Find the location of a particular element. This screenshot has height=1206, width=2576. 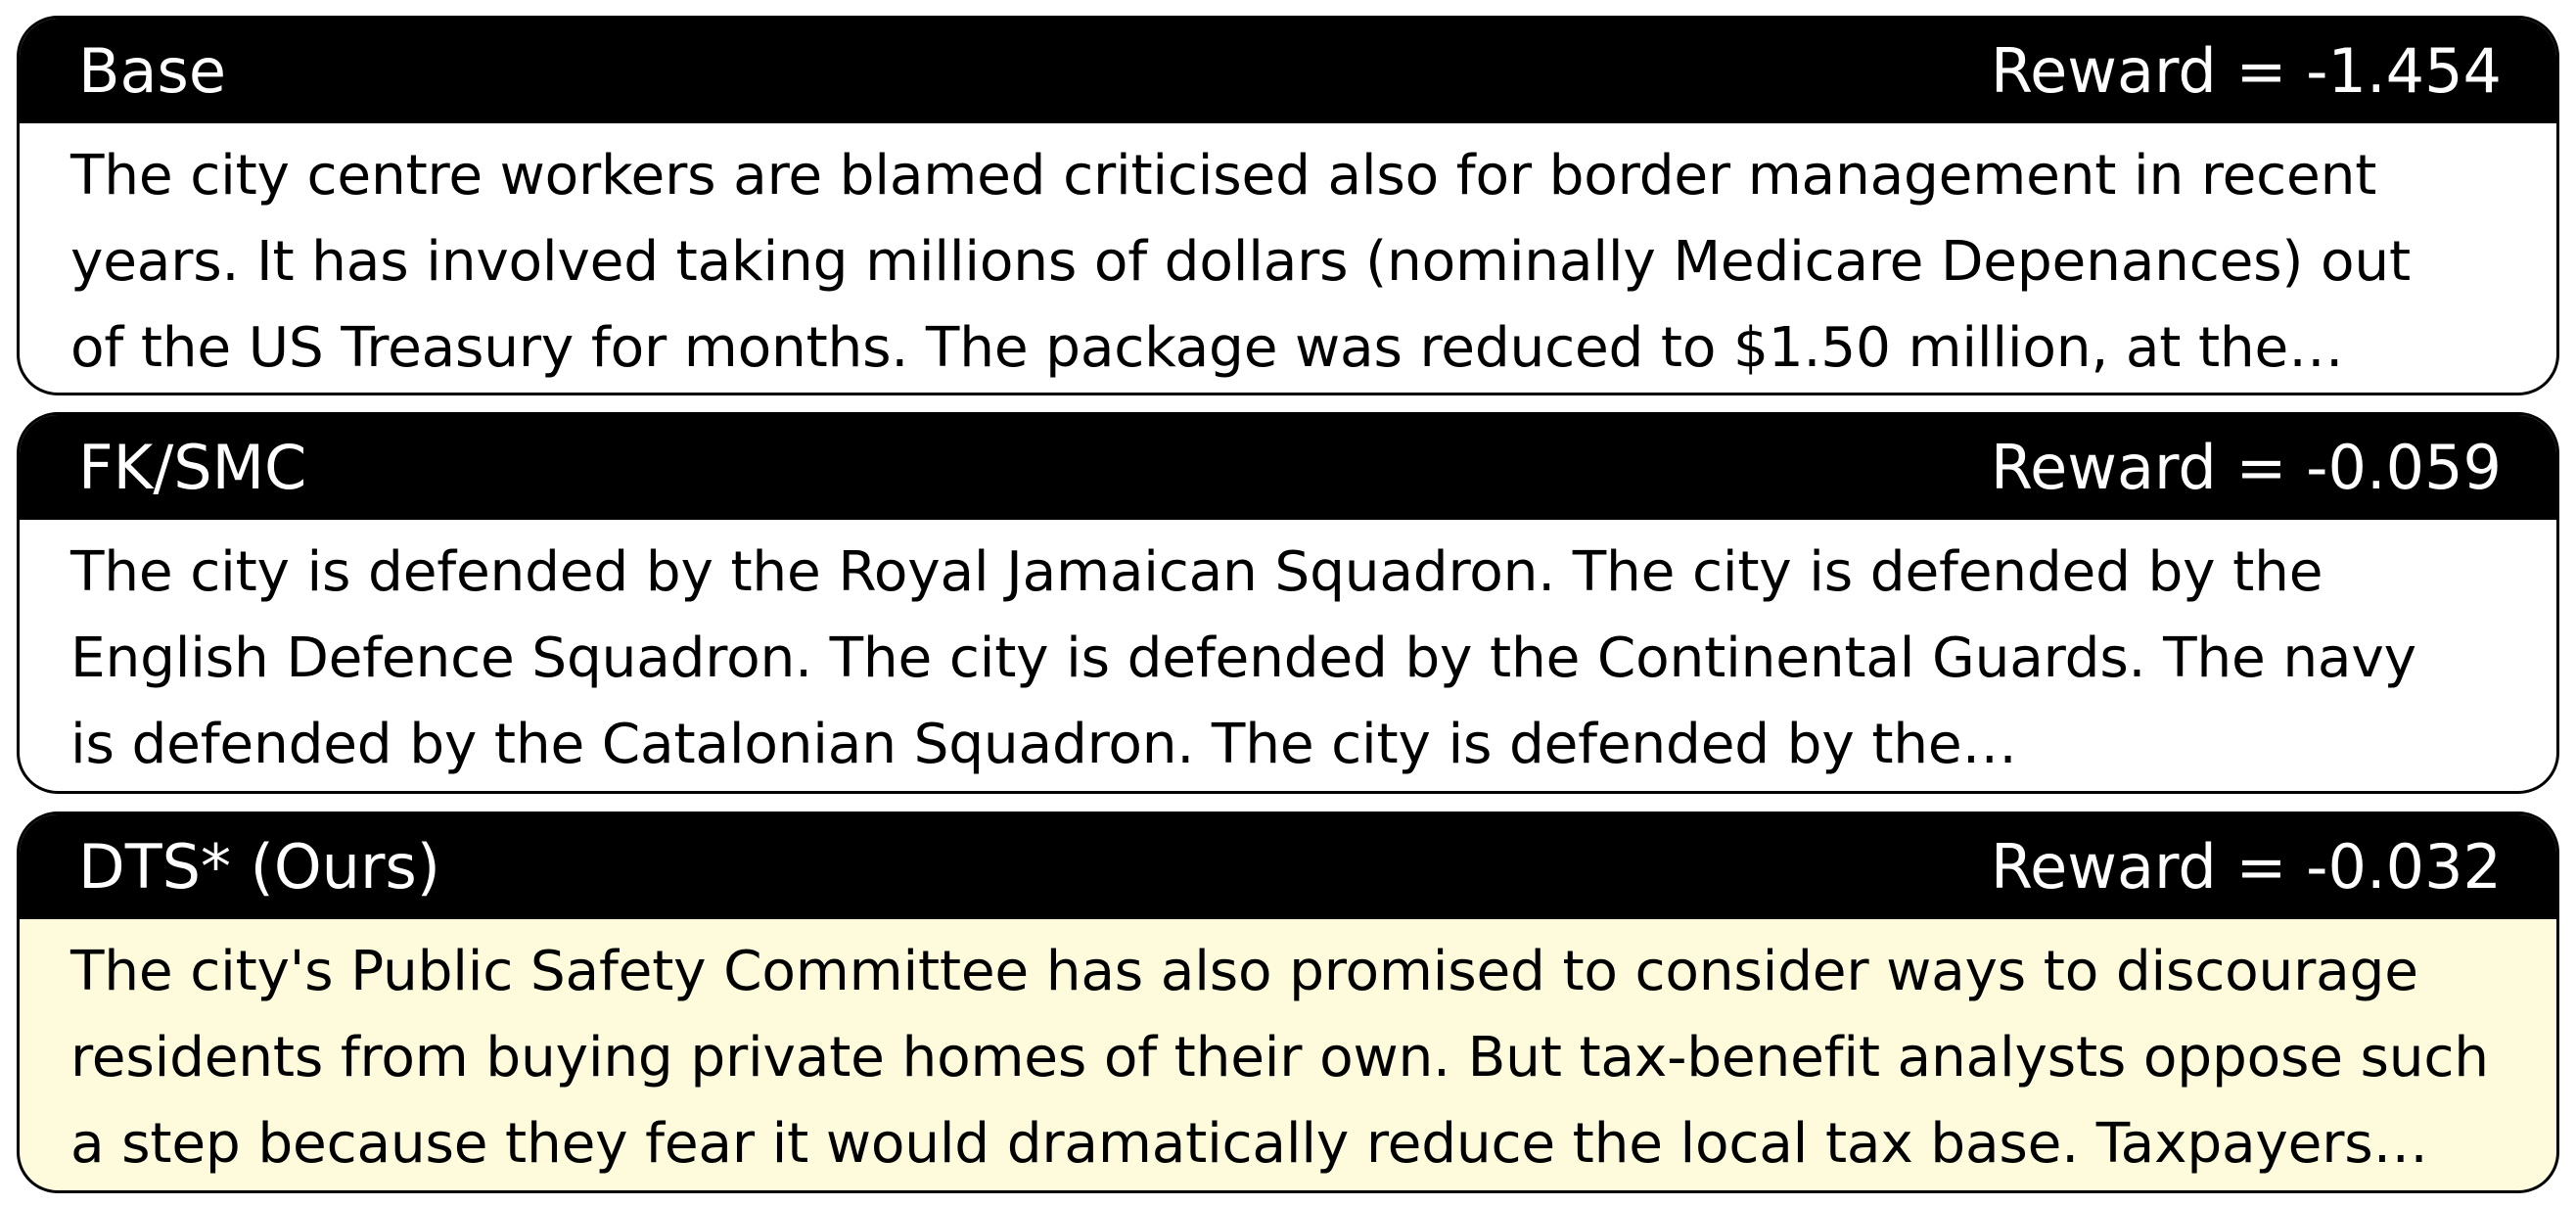

method-name: Base is located at coordinates (152, 70).